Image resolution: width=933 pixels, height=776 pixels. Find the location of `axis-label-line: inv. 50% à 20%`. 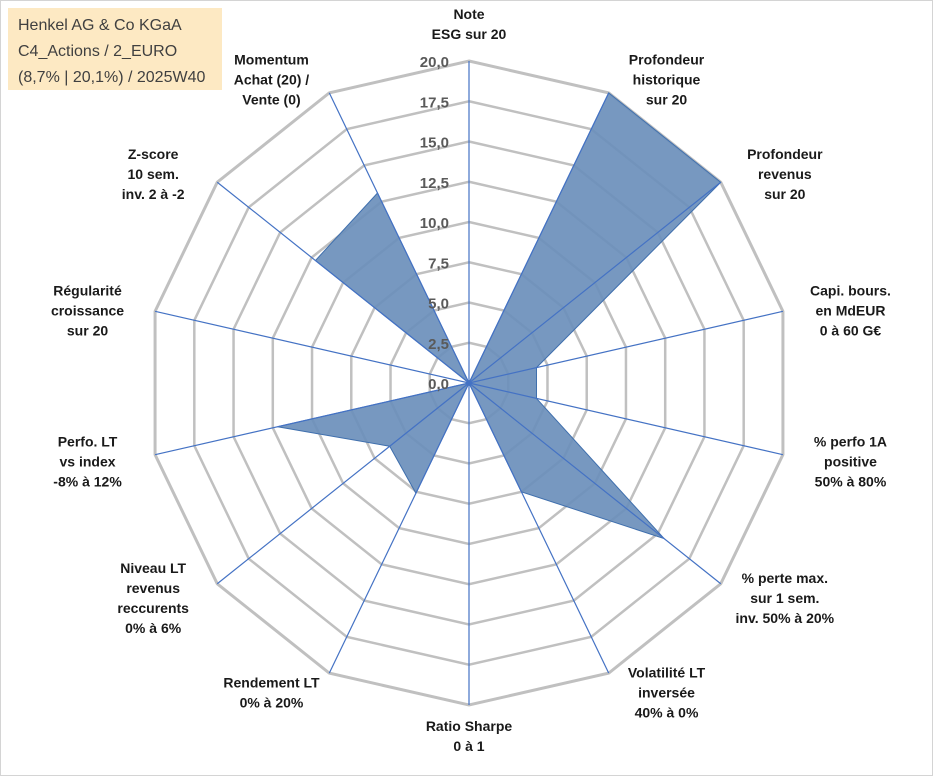

axis-label-line: inv. 50% à 20% is located at coordinates (785, 618).